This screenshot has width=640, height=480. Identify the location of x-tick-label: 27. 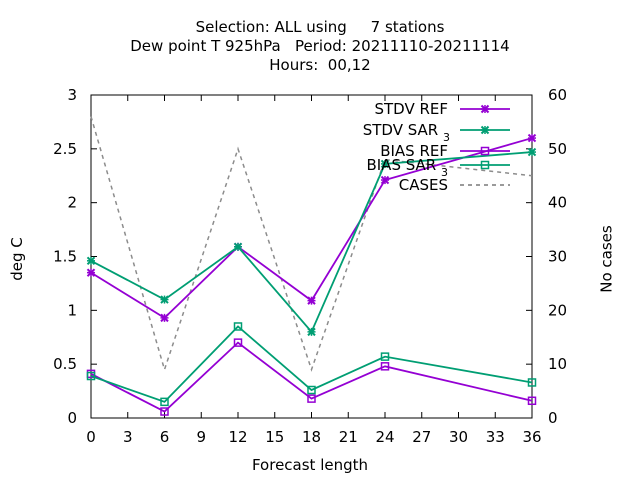
(421, 437).